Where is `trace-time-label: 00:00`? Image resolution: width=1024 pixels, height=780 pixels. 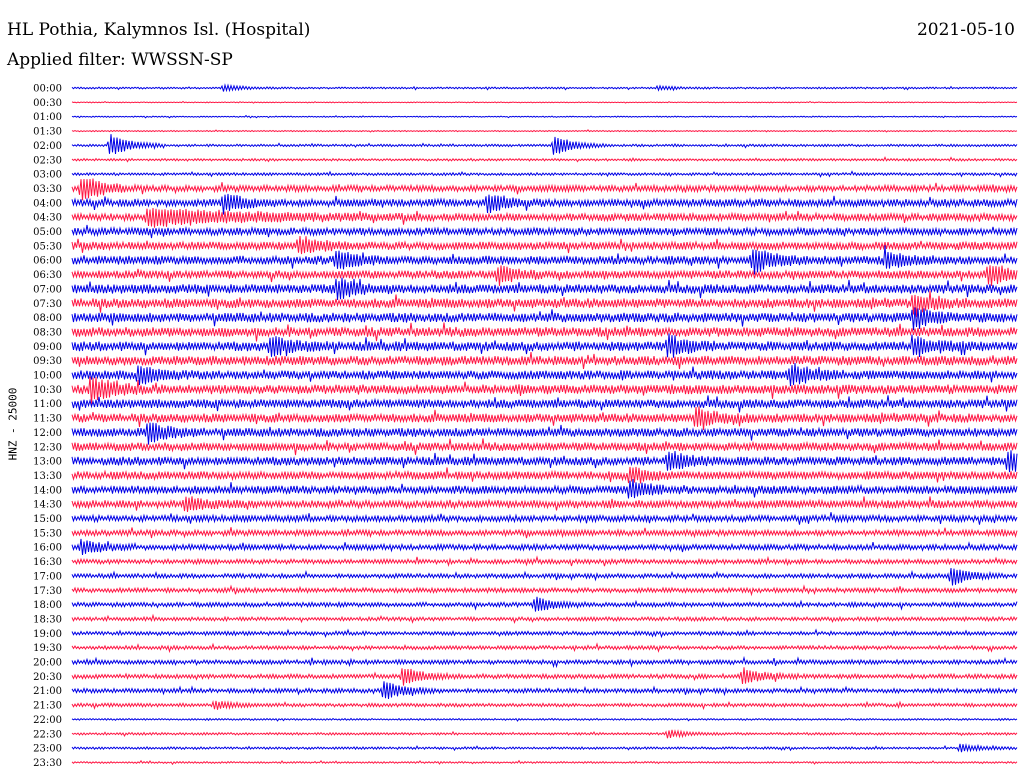
trace-time-label: 00:00 is located at coordinates (47, 89).